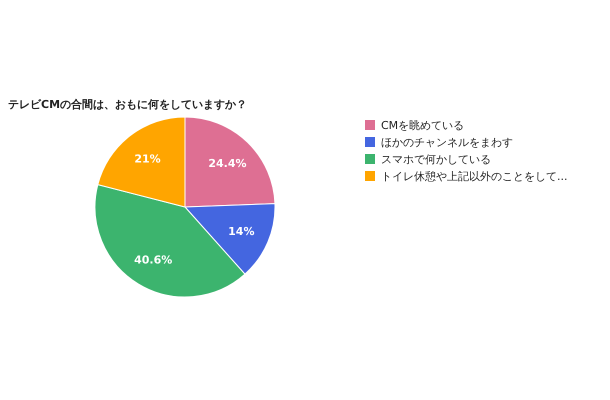 The height and width of the screenshot is (400, 610). What do you see at coordinates (447, 142) in the screenshot?
I see `legend-label: ほかのチャンネルをまわす` at bounding box center [447, 142].